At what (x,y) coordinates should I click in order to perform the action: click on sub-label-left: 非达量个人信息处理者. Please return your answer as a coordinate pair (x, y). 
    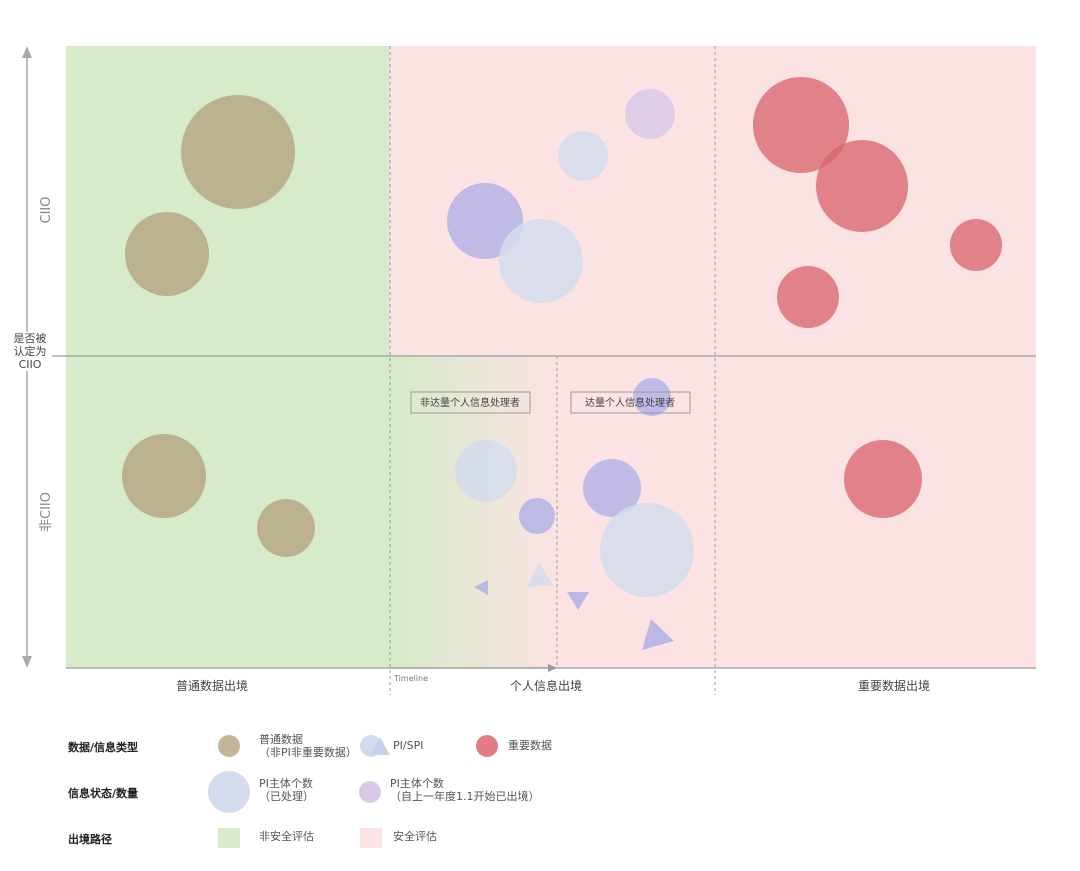
    Looking at the image, I should click on (470, 402).